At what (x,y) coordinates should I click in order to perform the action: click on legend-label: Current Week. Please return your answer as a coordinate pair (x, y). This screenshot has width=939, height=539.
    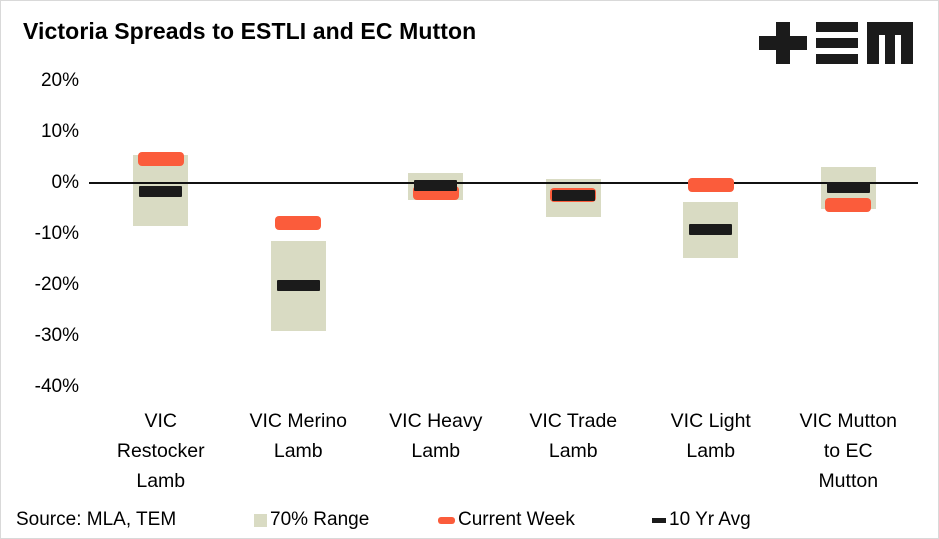
    Looking at the image, I should click on (516, 519).